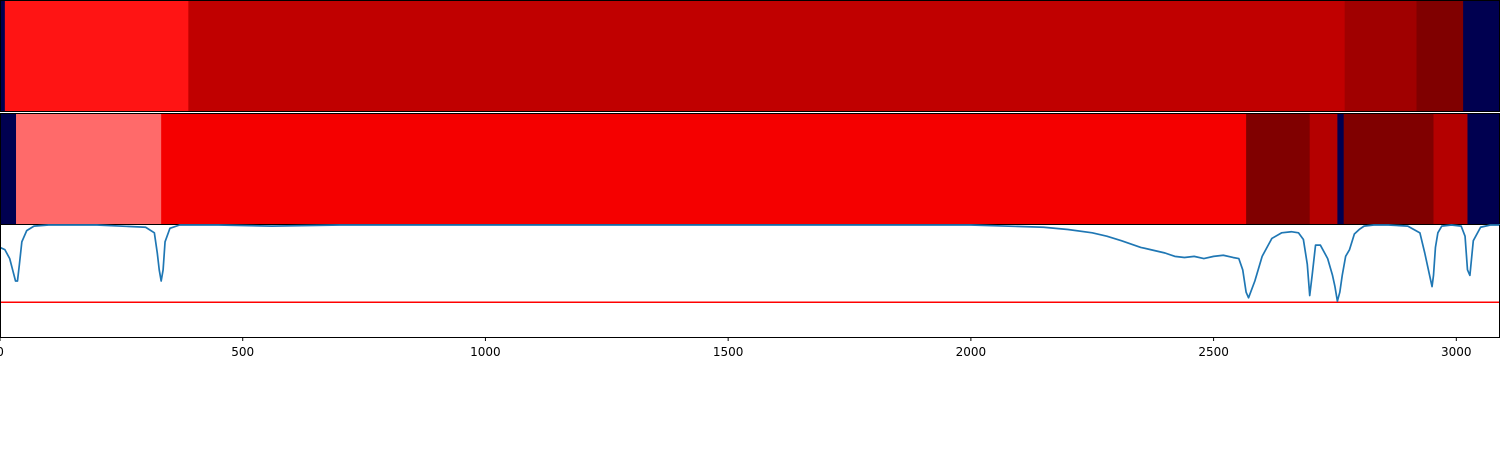 Image resolution: width=1500 pixels, height=450 pixels. I want to click on x-tick-label-1000: 1000, so click(485, 352).